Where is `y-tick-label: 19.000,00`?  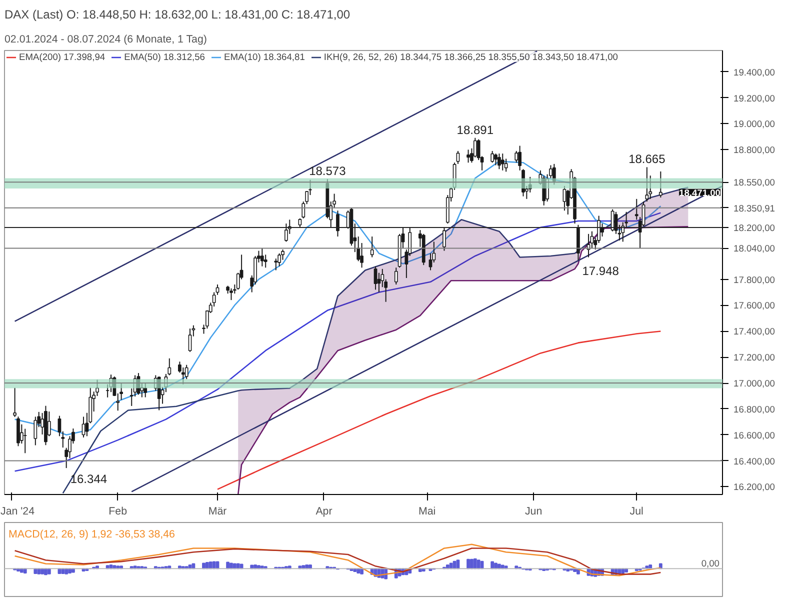 y-tick-label: 19.000,00 is located at coordinates (754, 124).